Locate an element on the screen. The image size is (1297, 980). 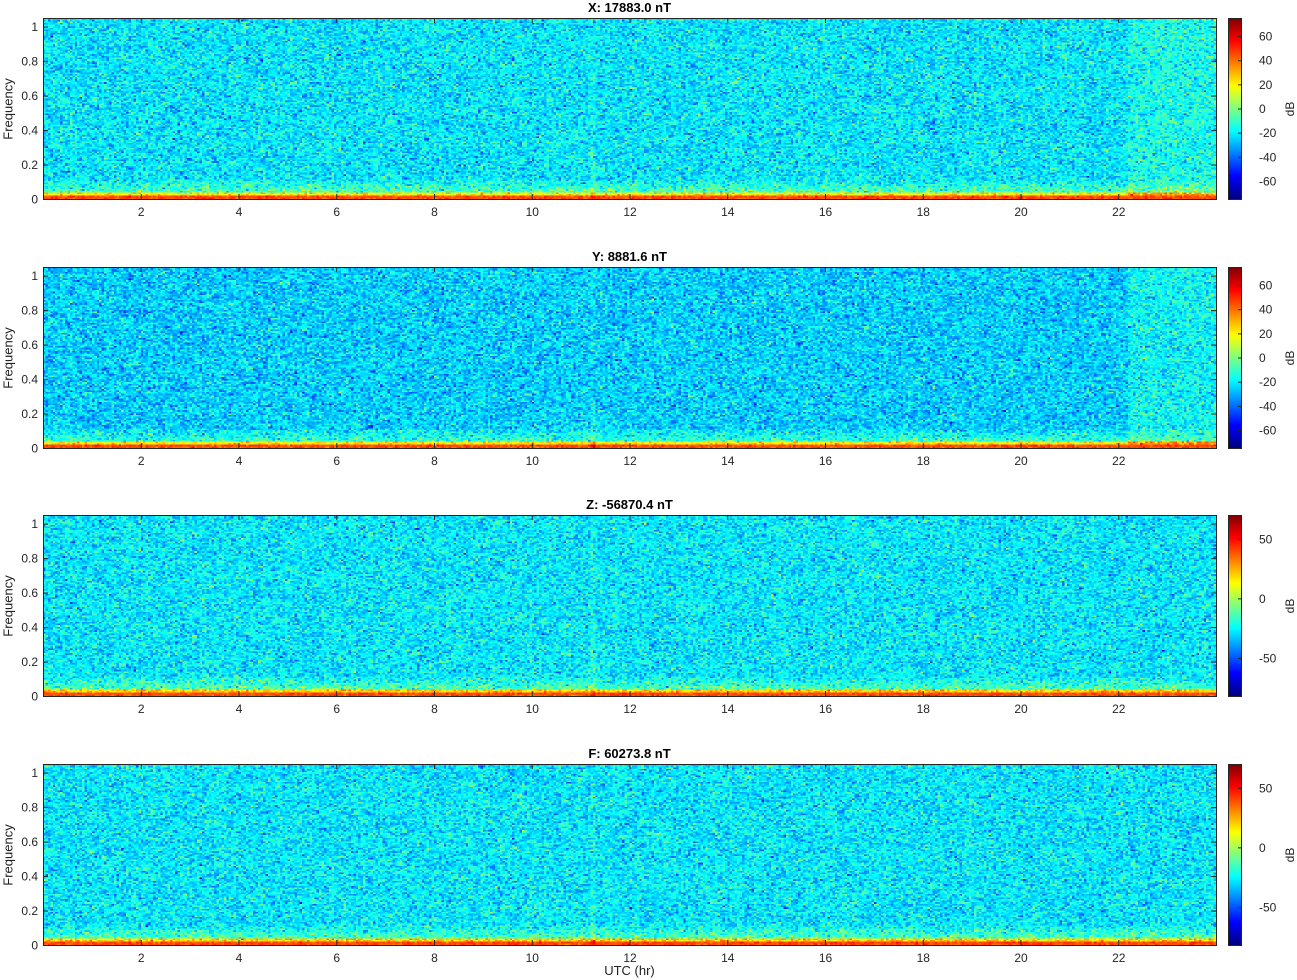
x-axis-label: UTC (hr) is located at coordinates (629, 970).